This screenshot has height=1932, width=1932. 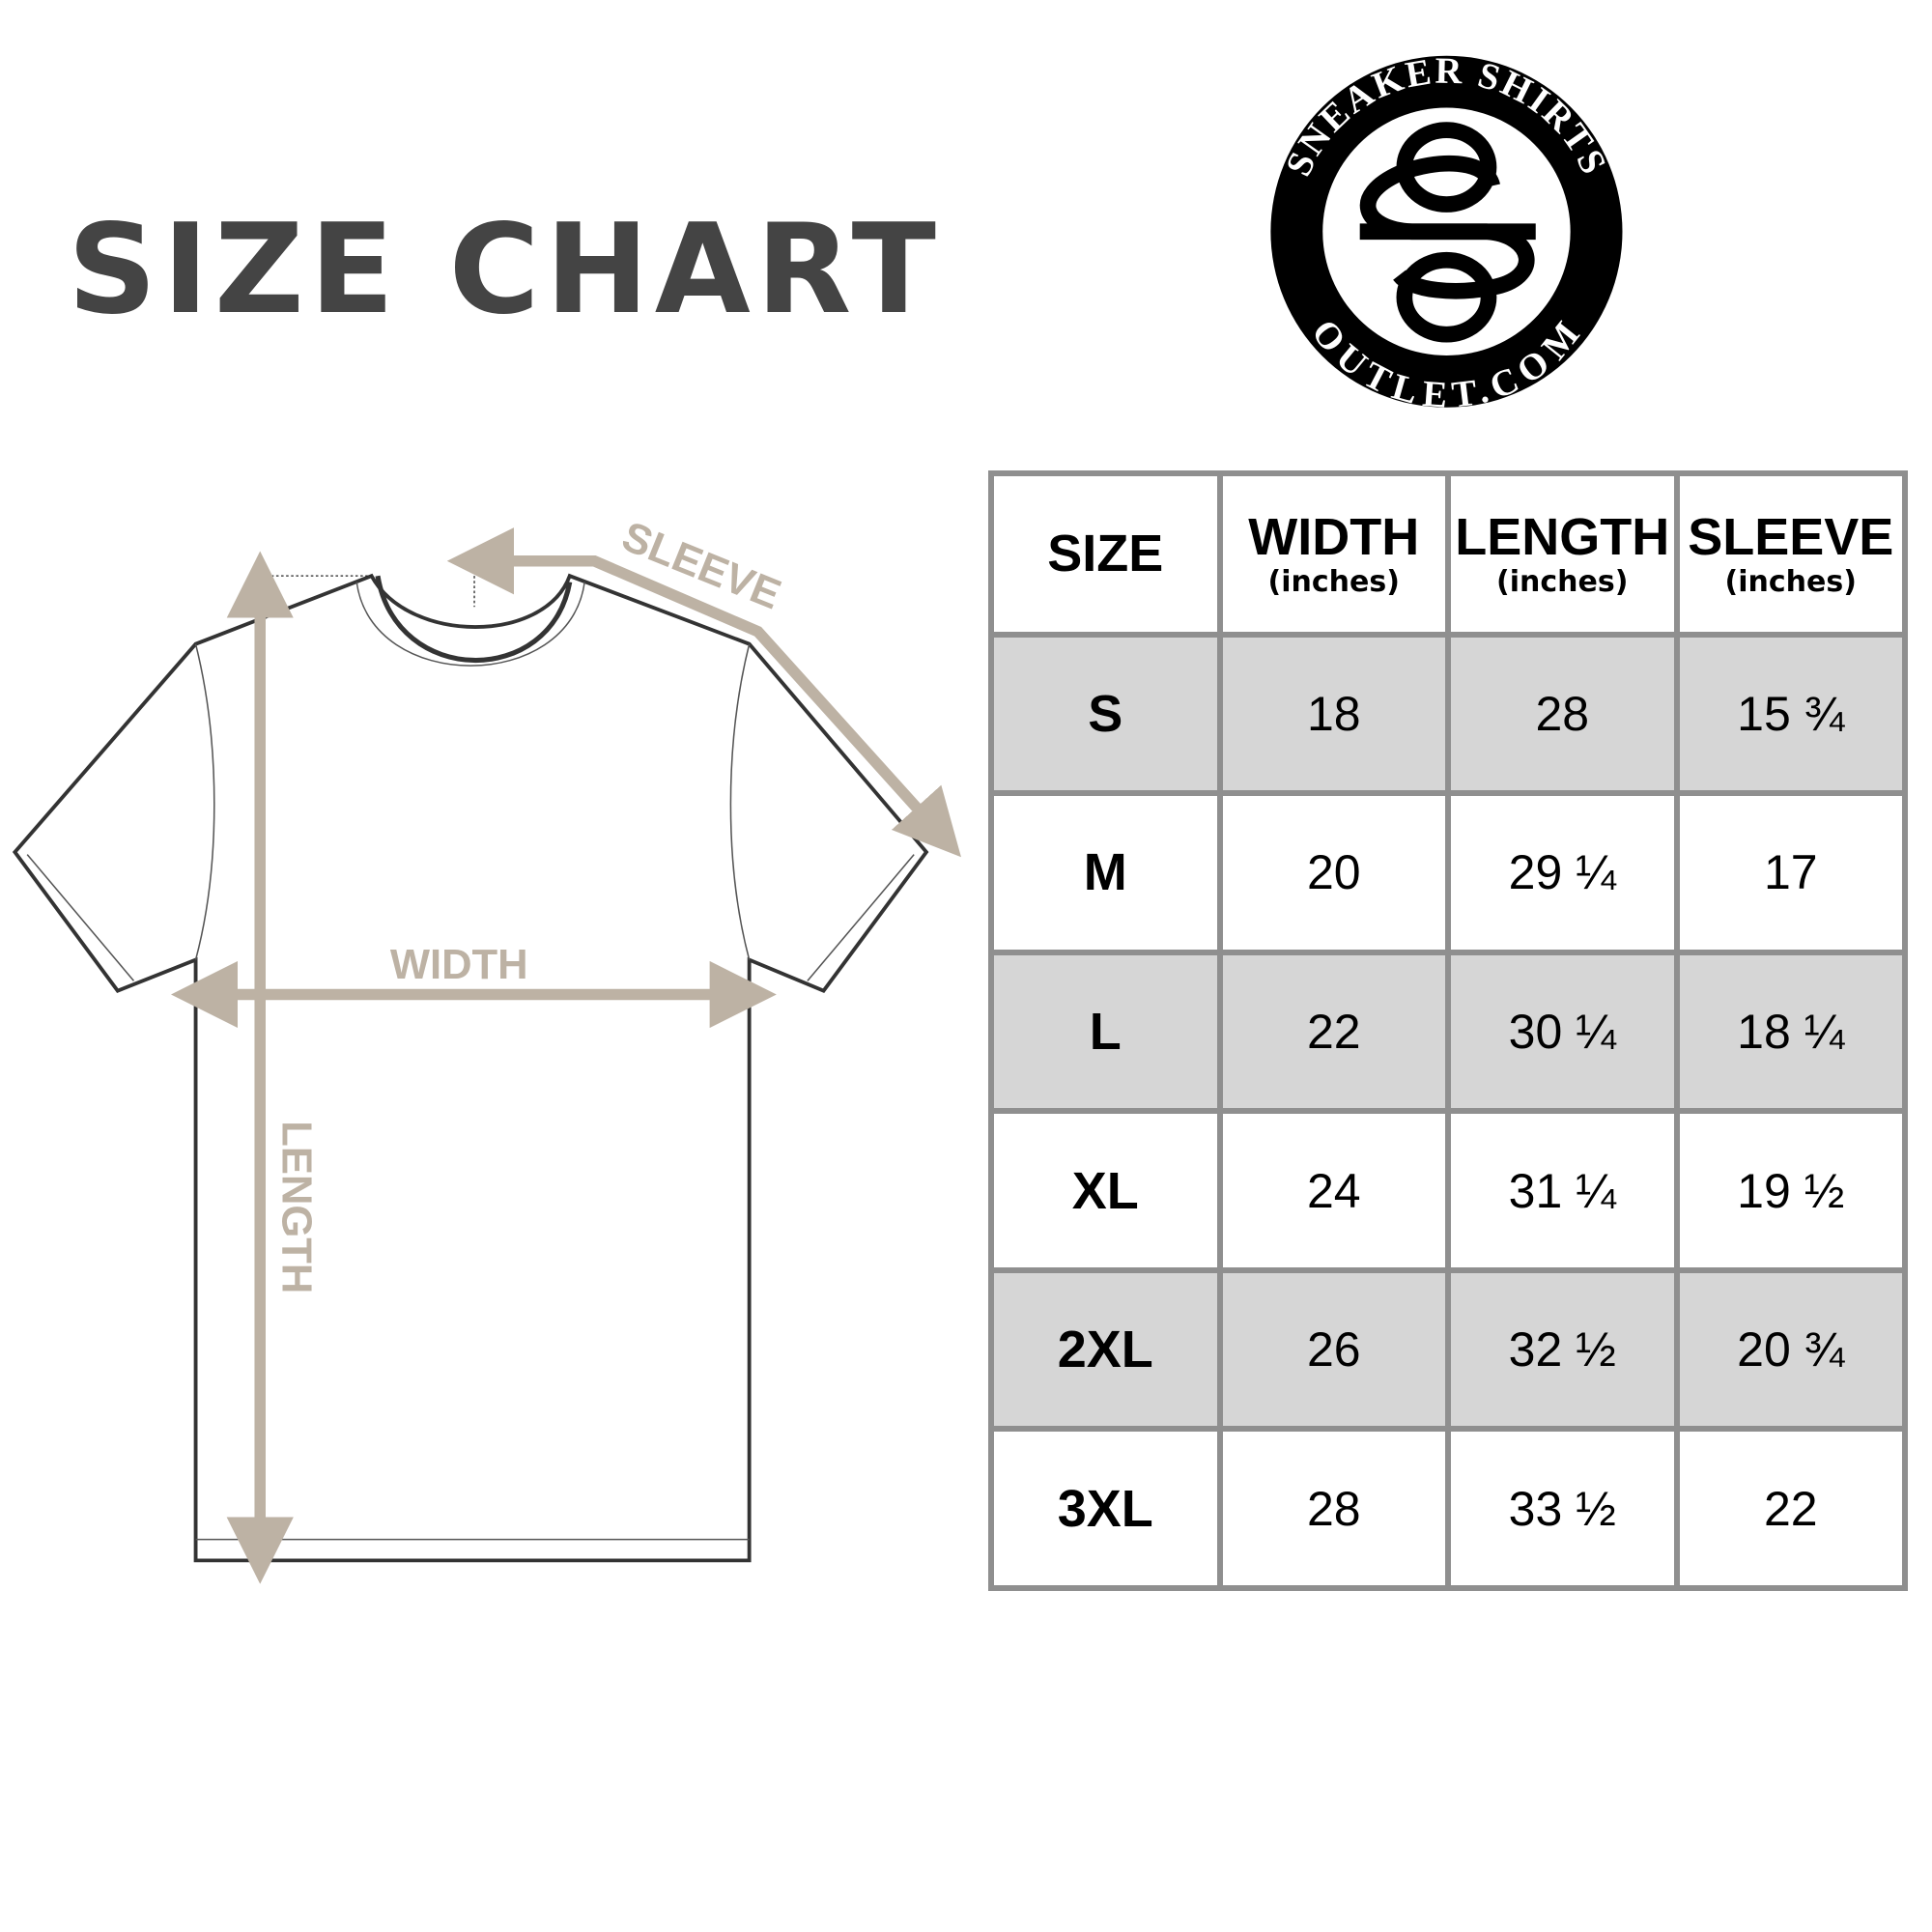 I want to click on header-width: WIDTH (inches), so click(x=1333, y=554).